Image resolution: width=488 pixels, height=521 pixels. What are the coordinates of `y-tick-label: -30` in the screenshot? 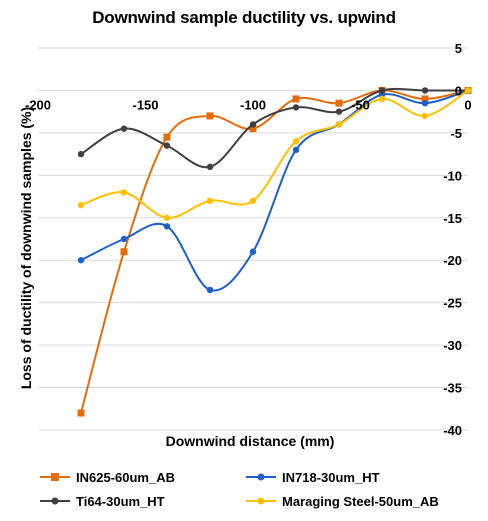 It's located at (452, 345).